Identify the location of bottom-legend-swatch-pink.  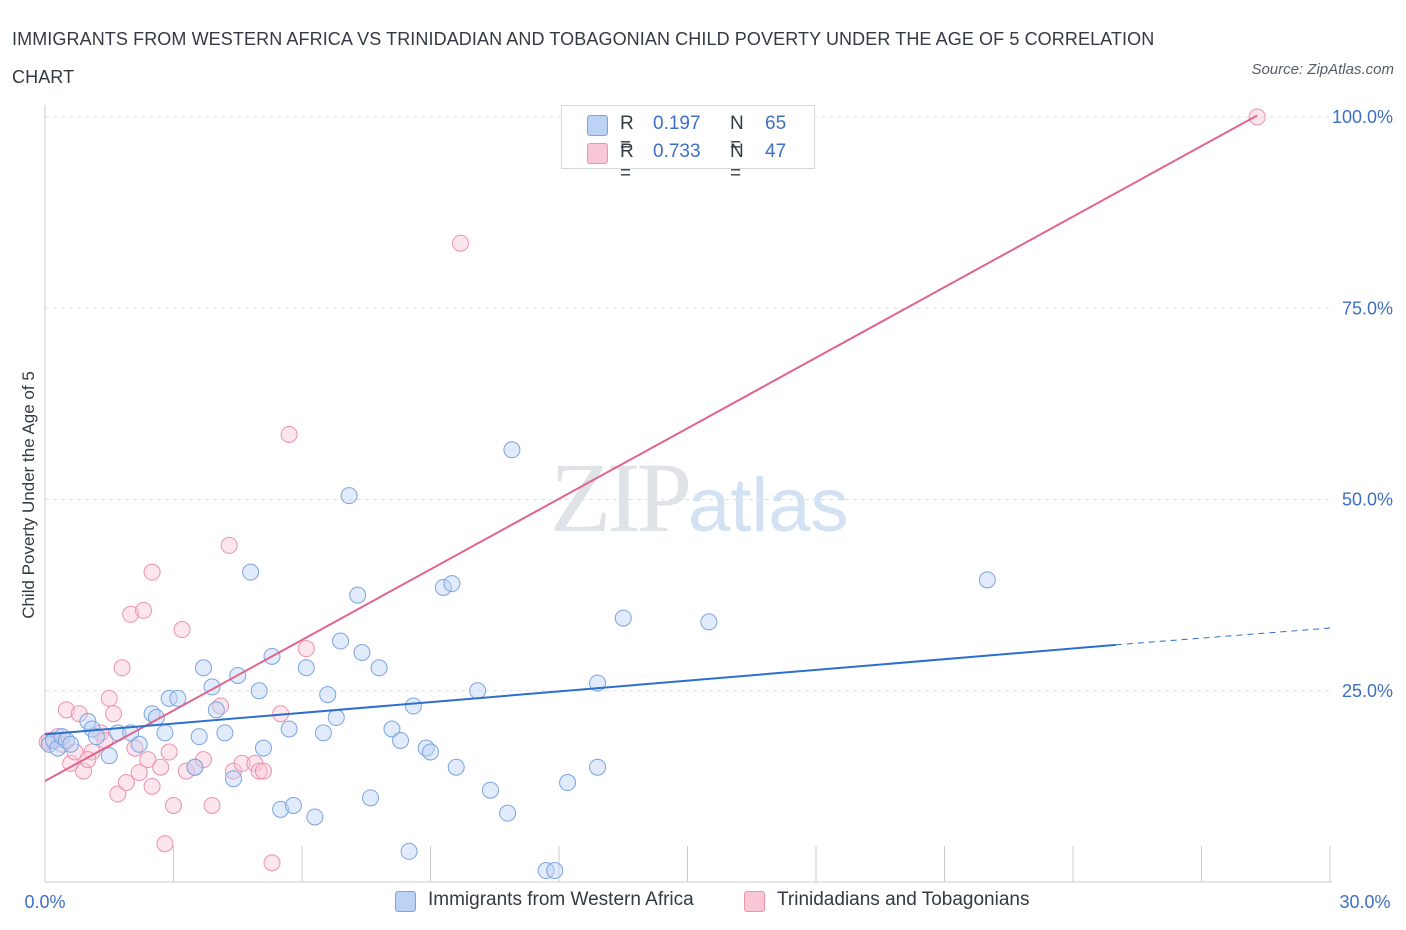
(754, 901).